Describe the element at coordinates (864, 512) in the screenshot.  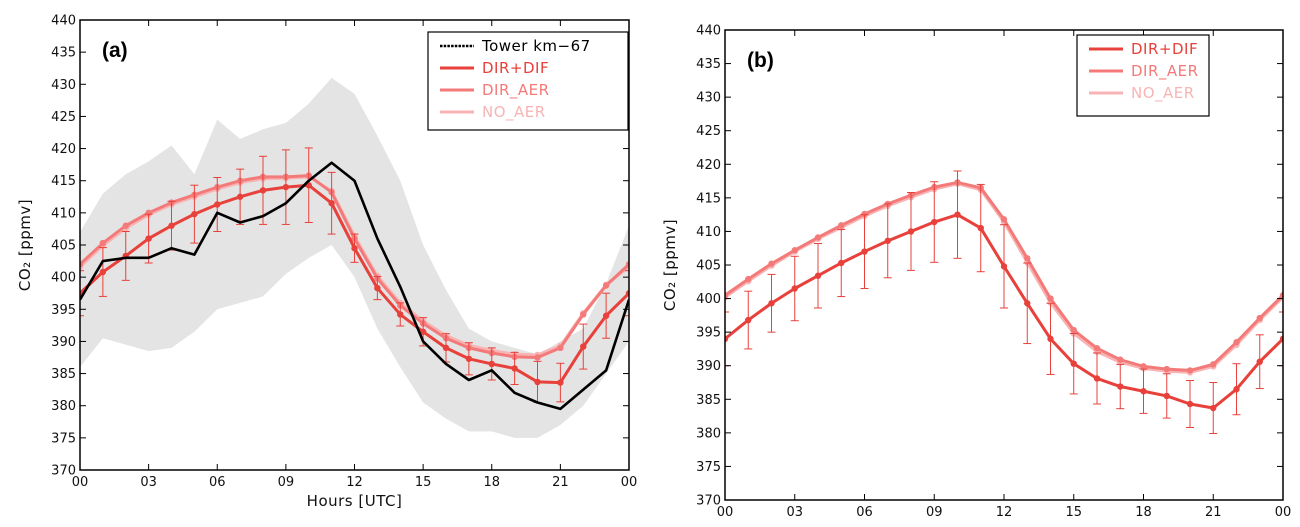
I see `panel-b-x-tick-label: 06` at that location.